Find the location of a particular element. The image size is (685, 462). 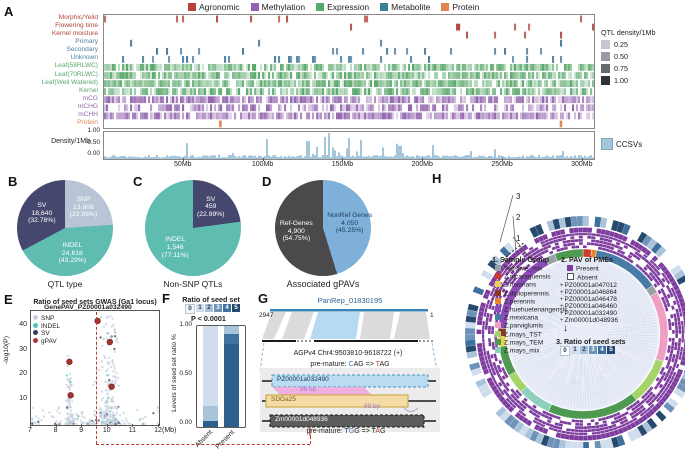

gwas-legend-item: SNP is located at coordinates (46, 319).